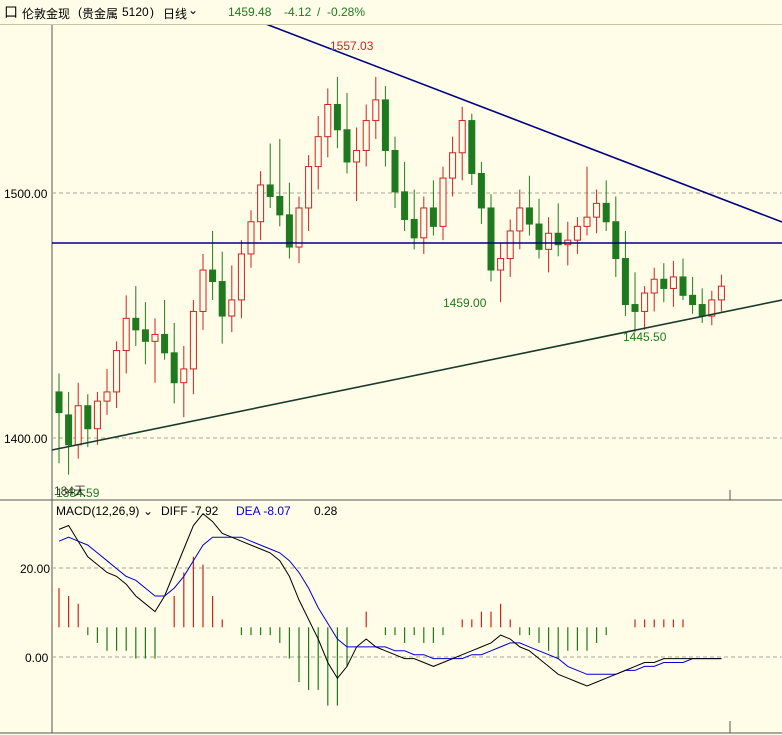 The width and height of the screenshot is (782, 735). What do you see at coordinates (326, 511) in the screenshot?
I see `macd-hist-value: 0.28` at bounding box center [326, 511].